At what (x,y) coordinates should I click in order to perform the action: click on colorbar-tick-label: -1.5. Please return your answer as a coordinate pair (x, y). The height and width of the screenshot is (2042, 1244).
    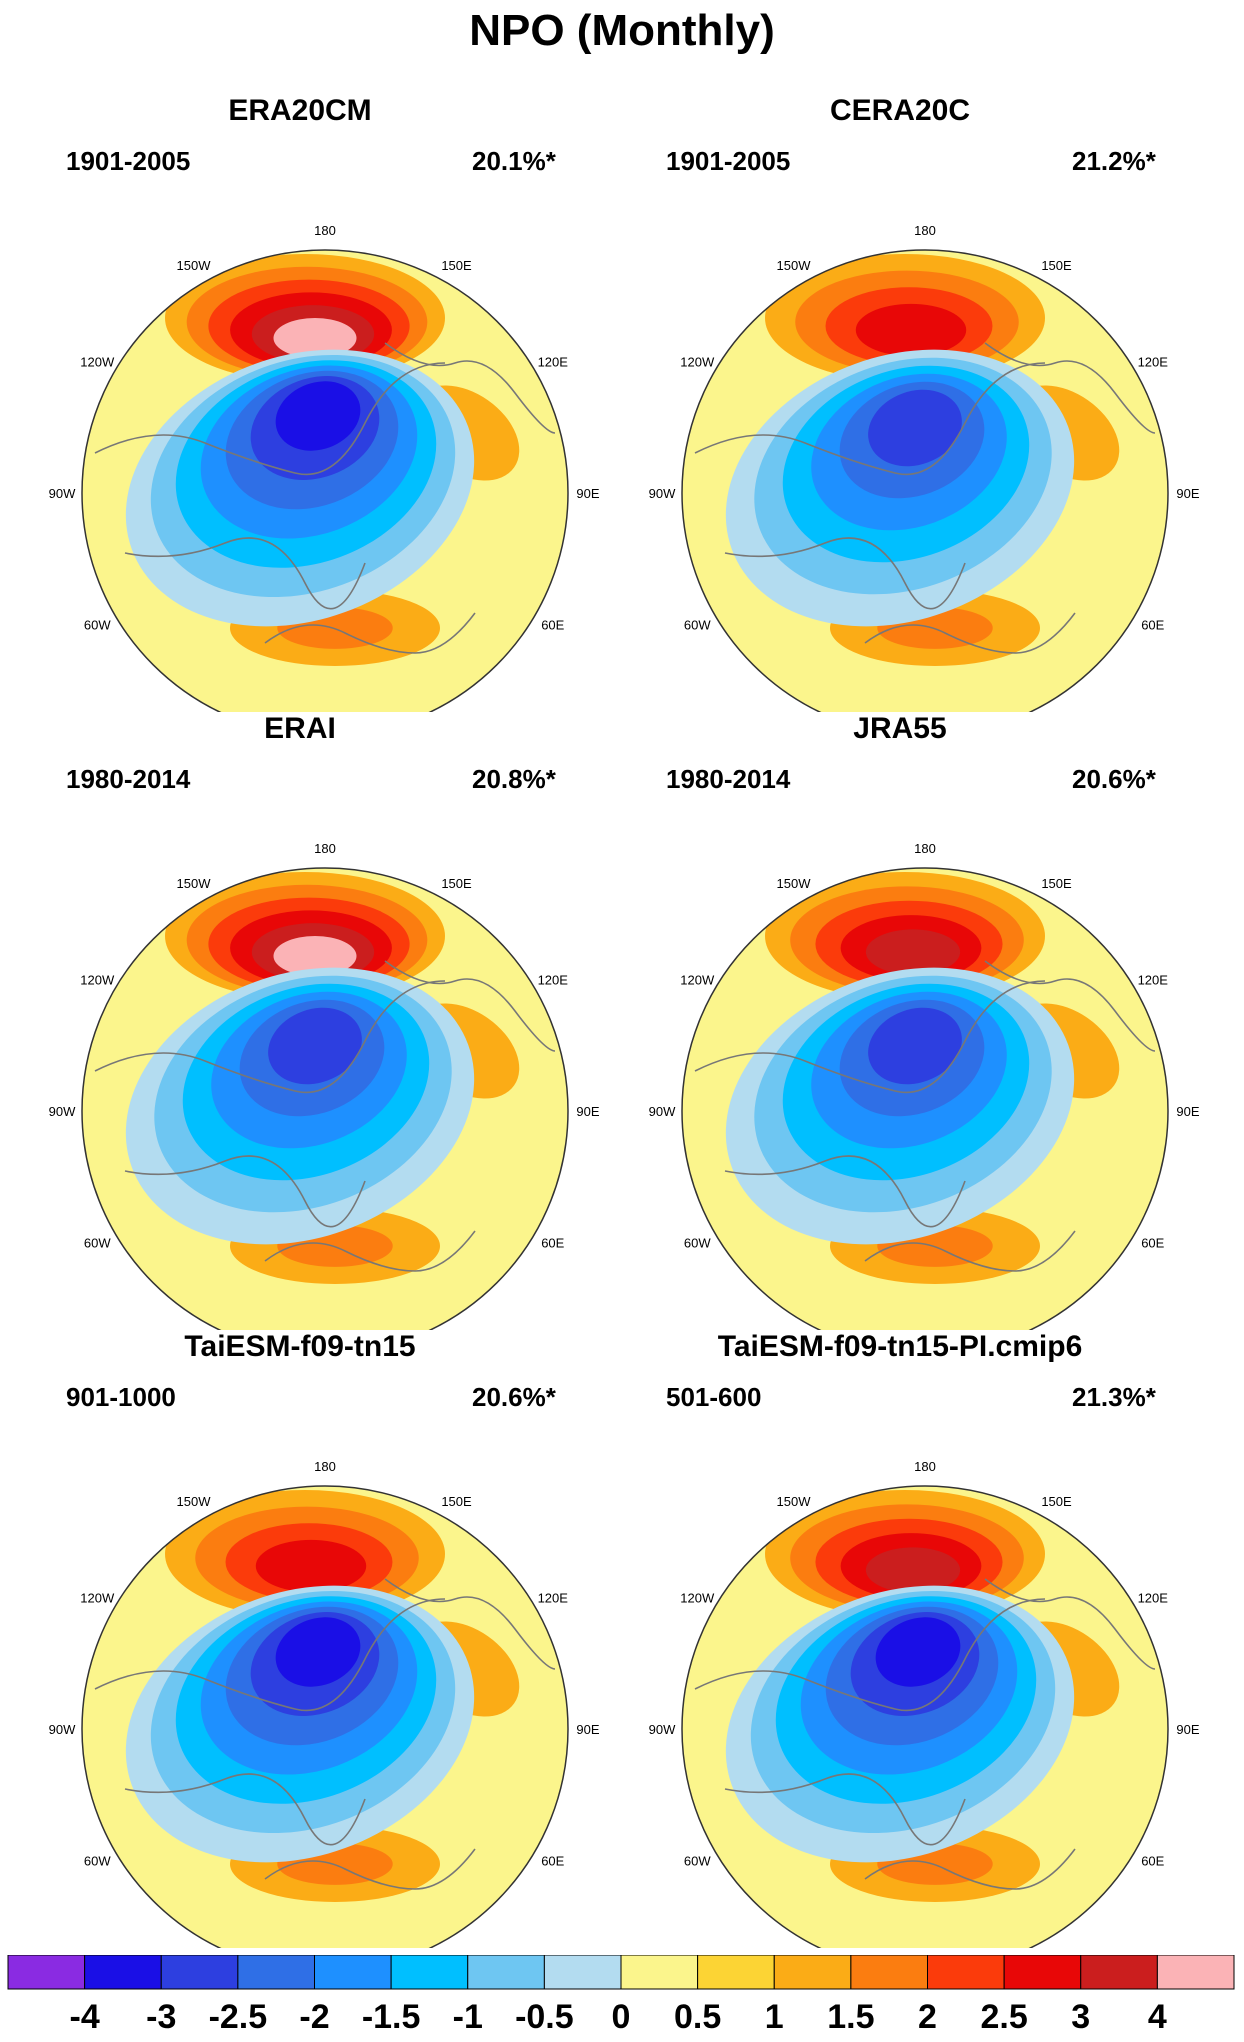
    Looking at the image, I should click on (391, 2017).